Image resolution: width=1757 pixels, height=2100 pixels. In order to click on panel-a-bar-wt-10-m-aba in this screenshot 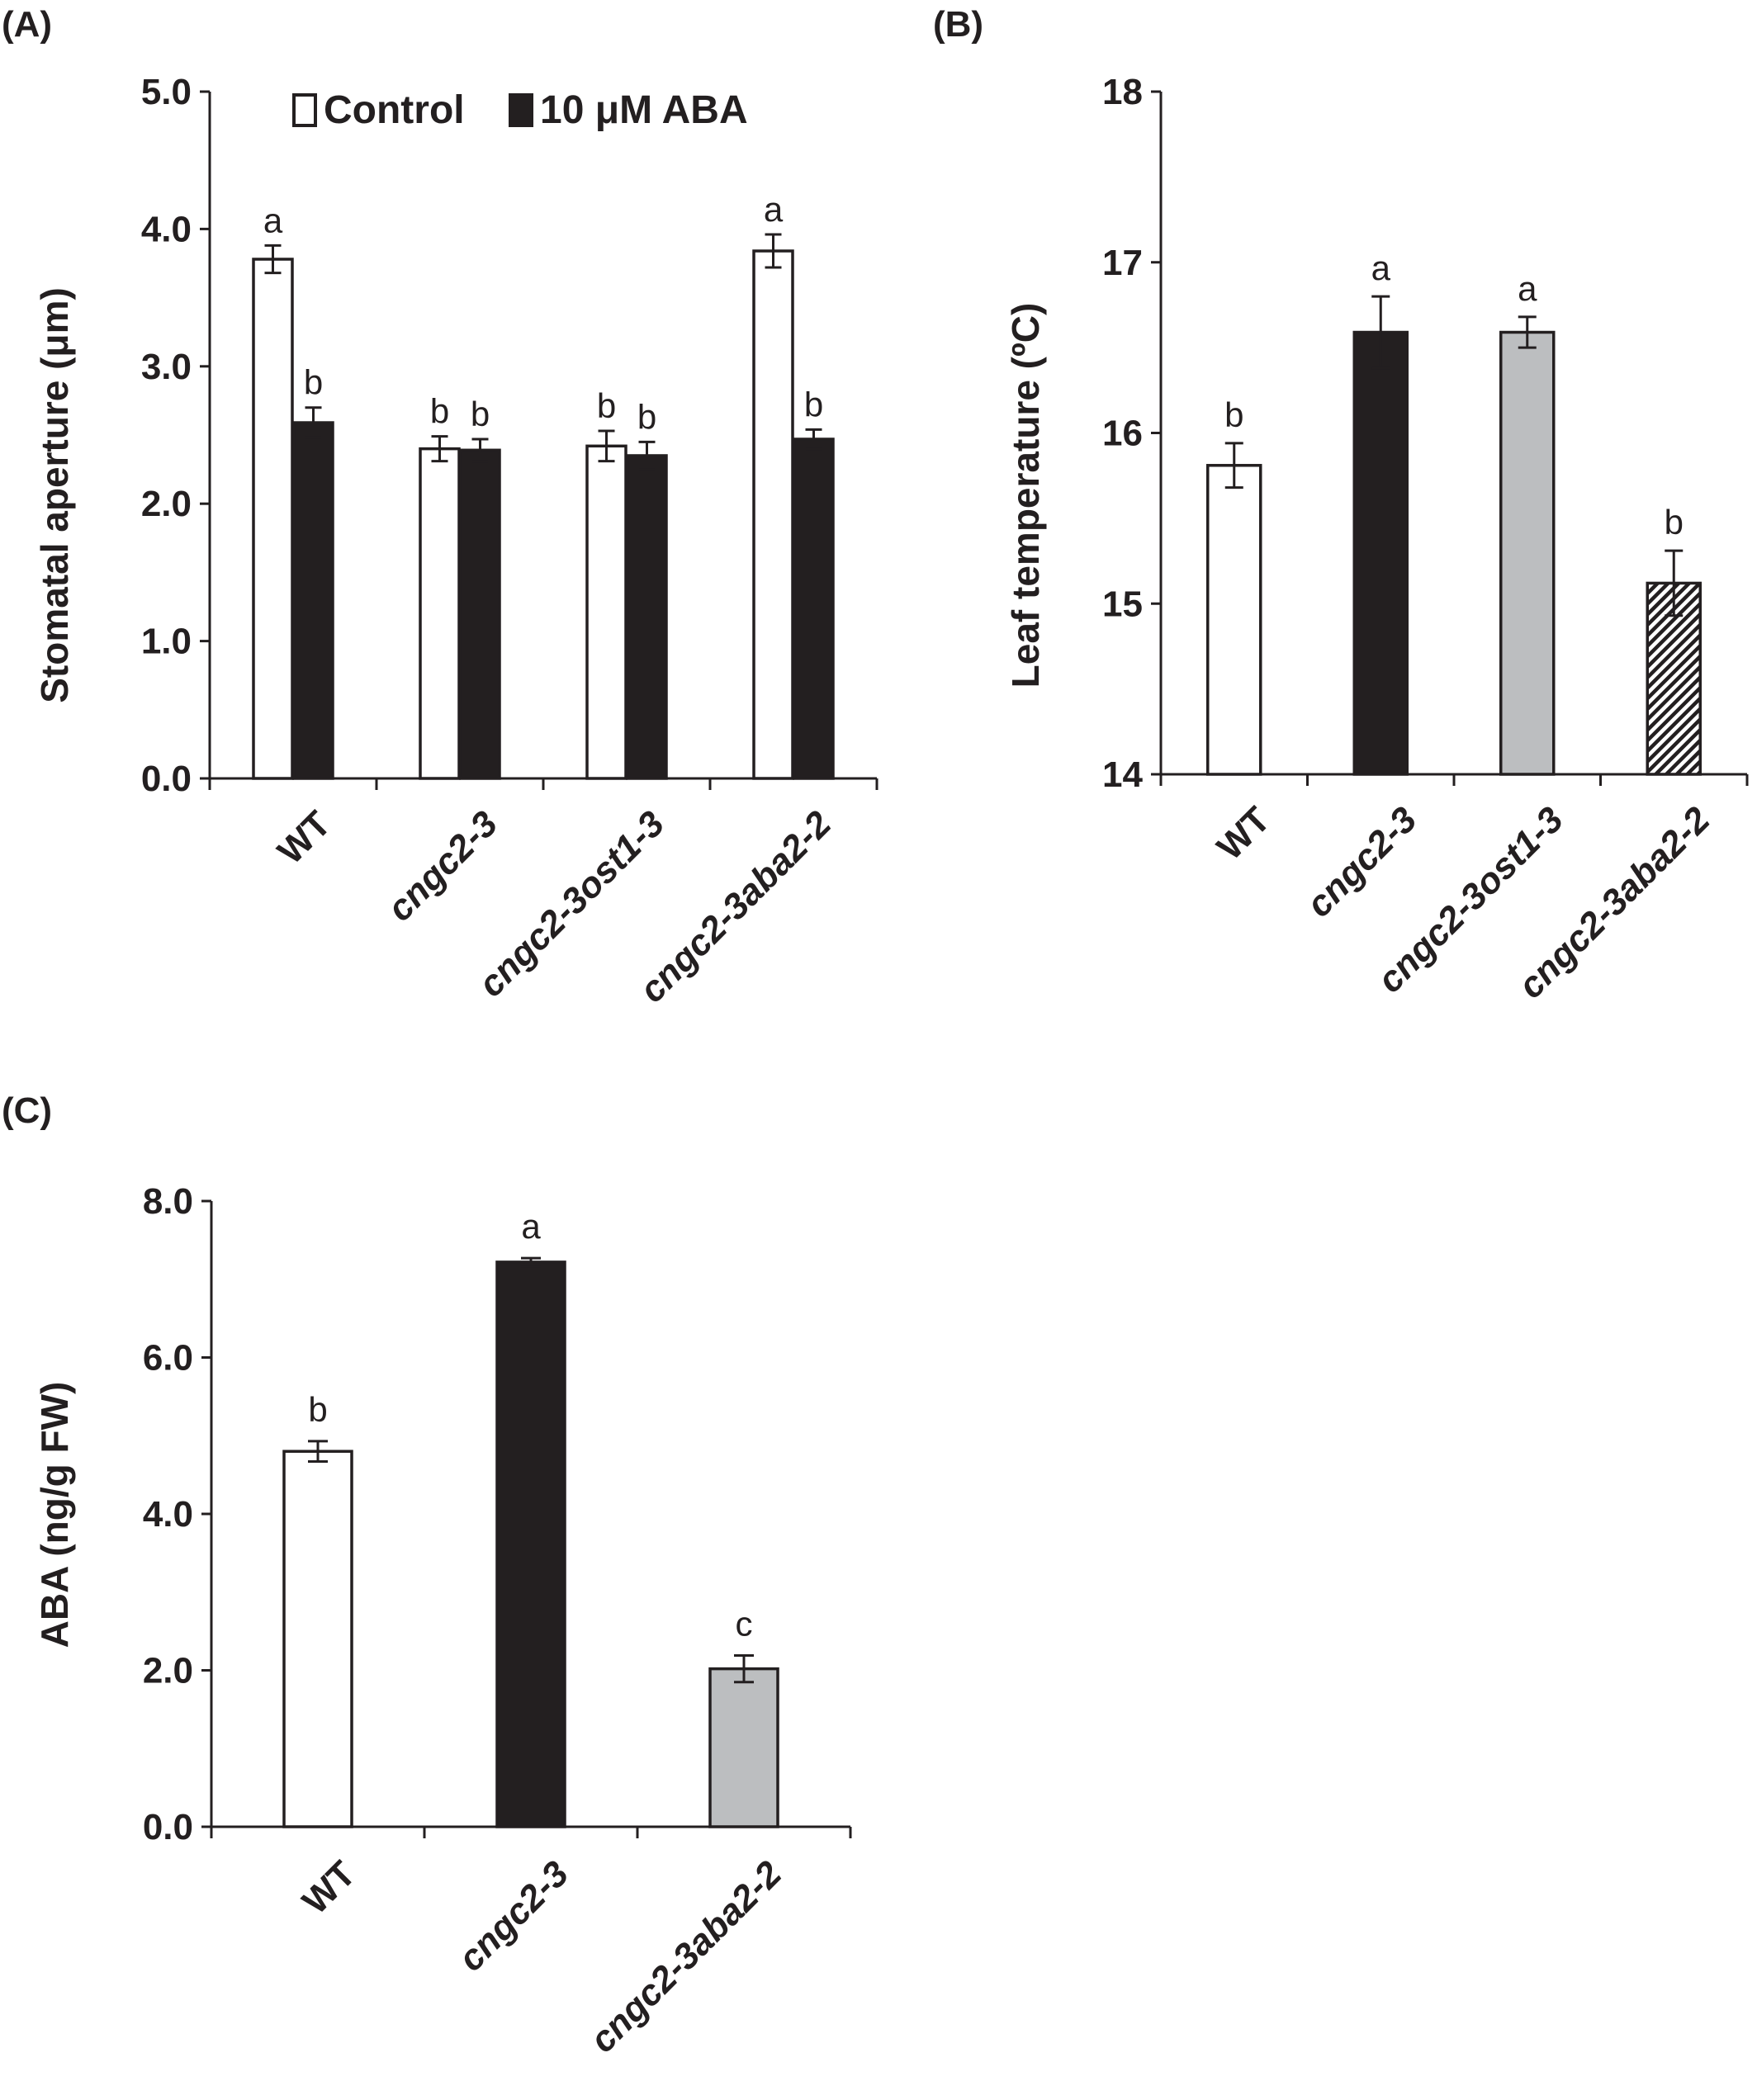, I will do `click(313, 600)`.